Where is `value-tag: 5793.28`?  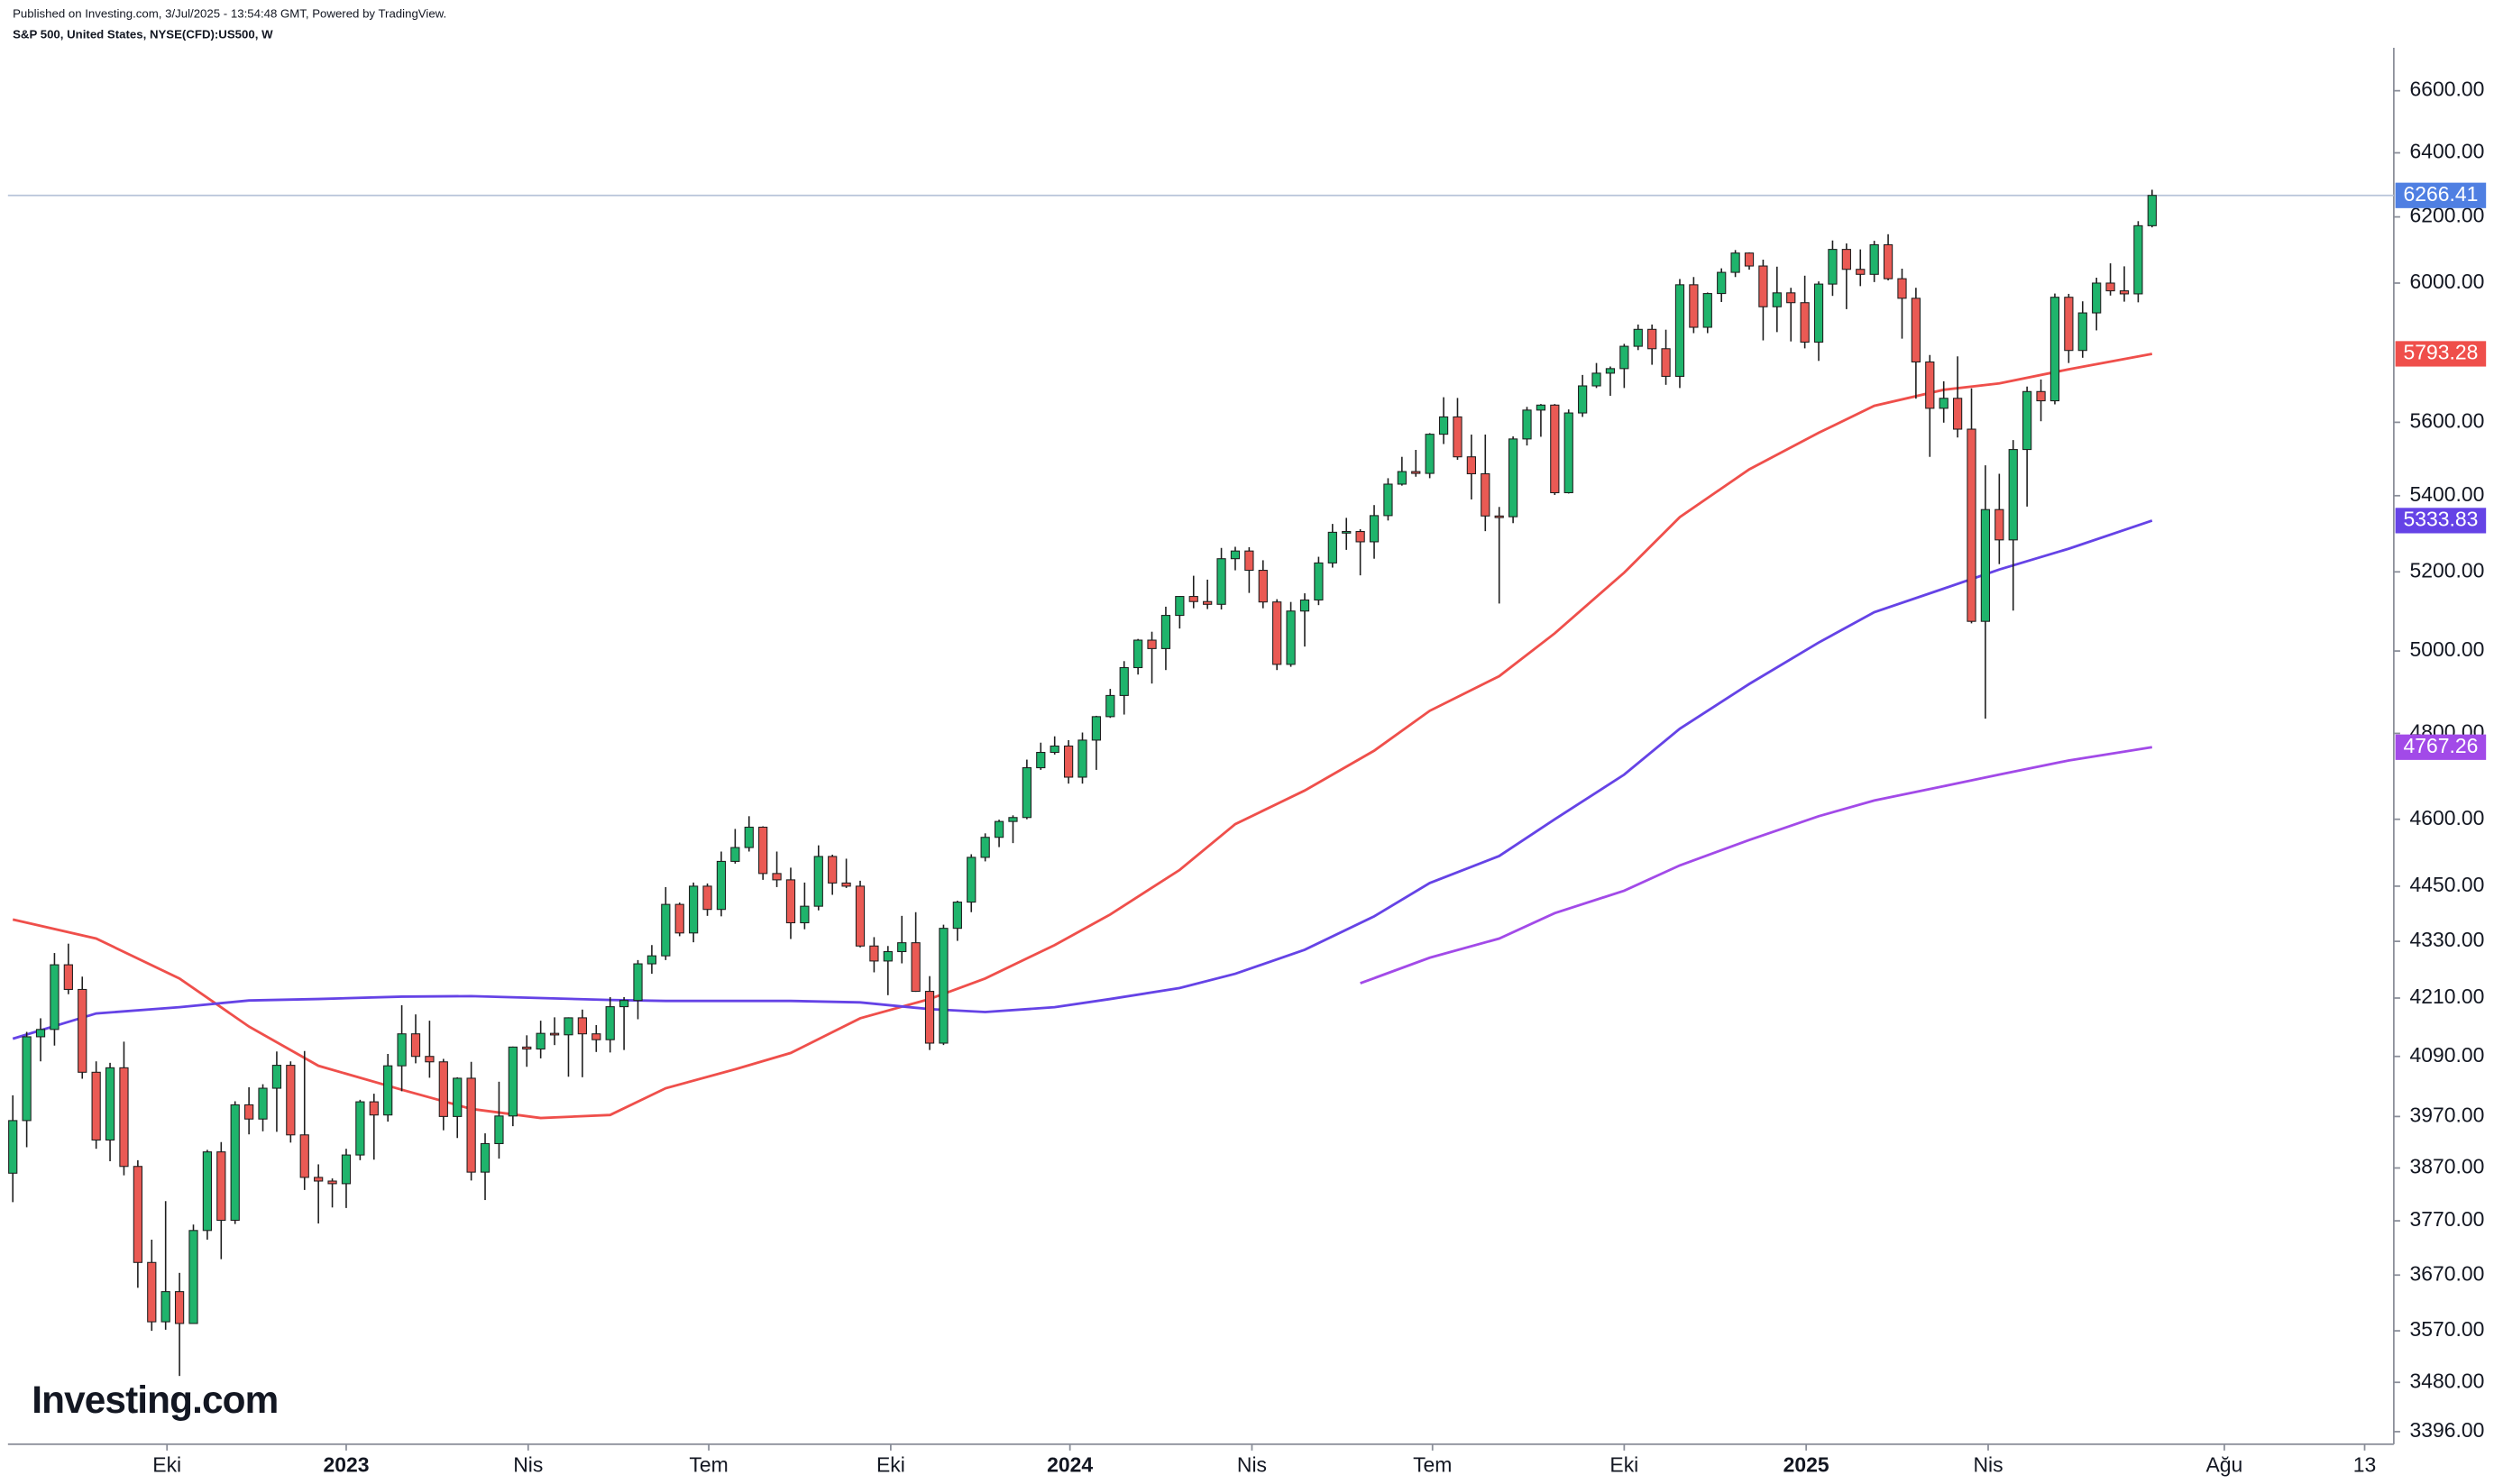
value-tag: 5793.28 is located at coordinates (2441, 352).